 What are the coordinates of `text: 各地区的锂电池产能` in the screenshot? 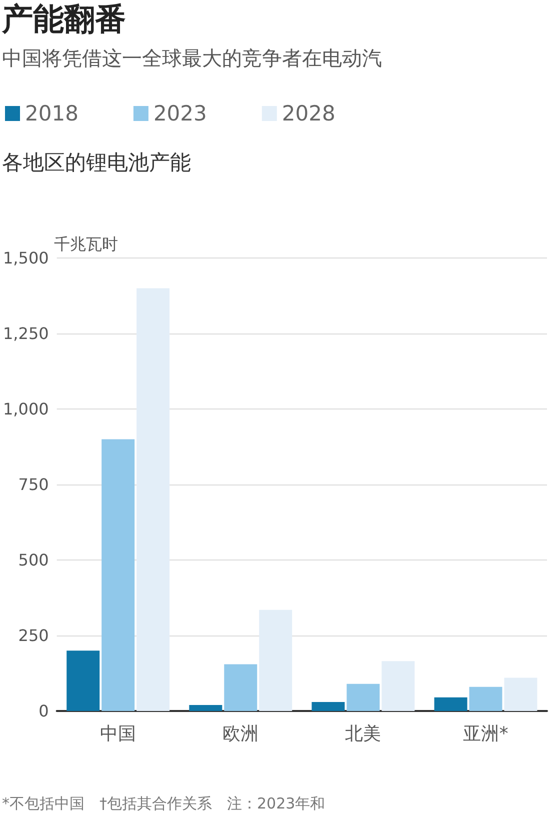 It's located at (96, 162).